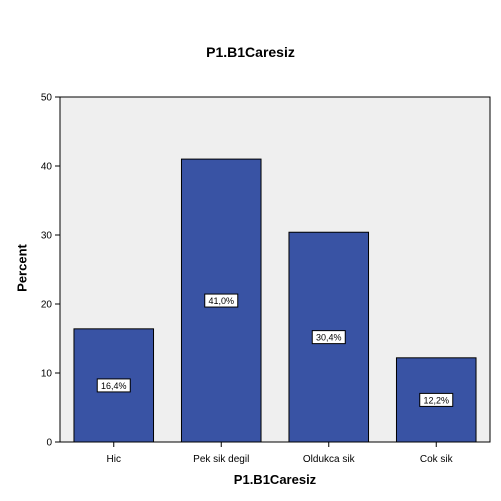 Image resolution: width=501 pixels, height=501 pixels. What do you see at coordinates (437, 459) in the screenshot?
I see `x-tick-label: Cok sik` at bounding box center [437, 459].